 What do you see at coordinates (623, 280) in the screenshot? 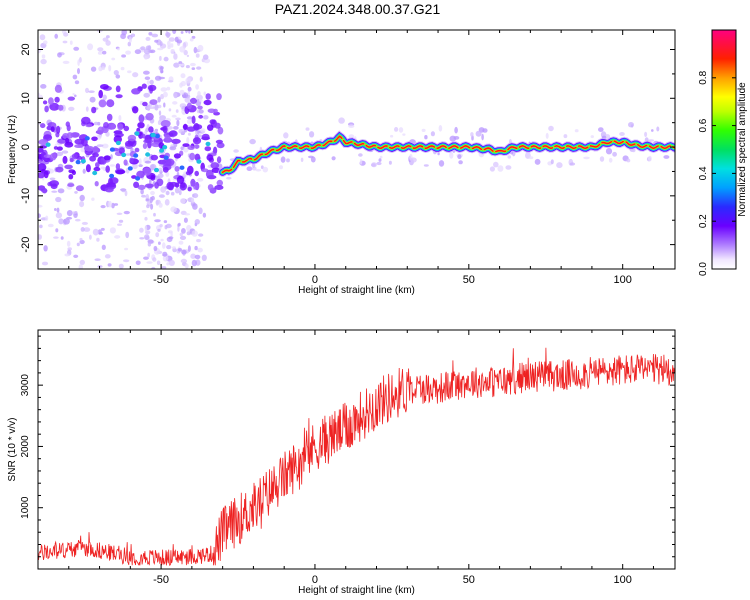
I see `x-tick-label: 100` at bounding box center [623, 280].